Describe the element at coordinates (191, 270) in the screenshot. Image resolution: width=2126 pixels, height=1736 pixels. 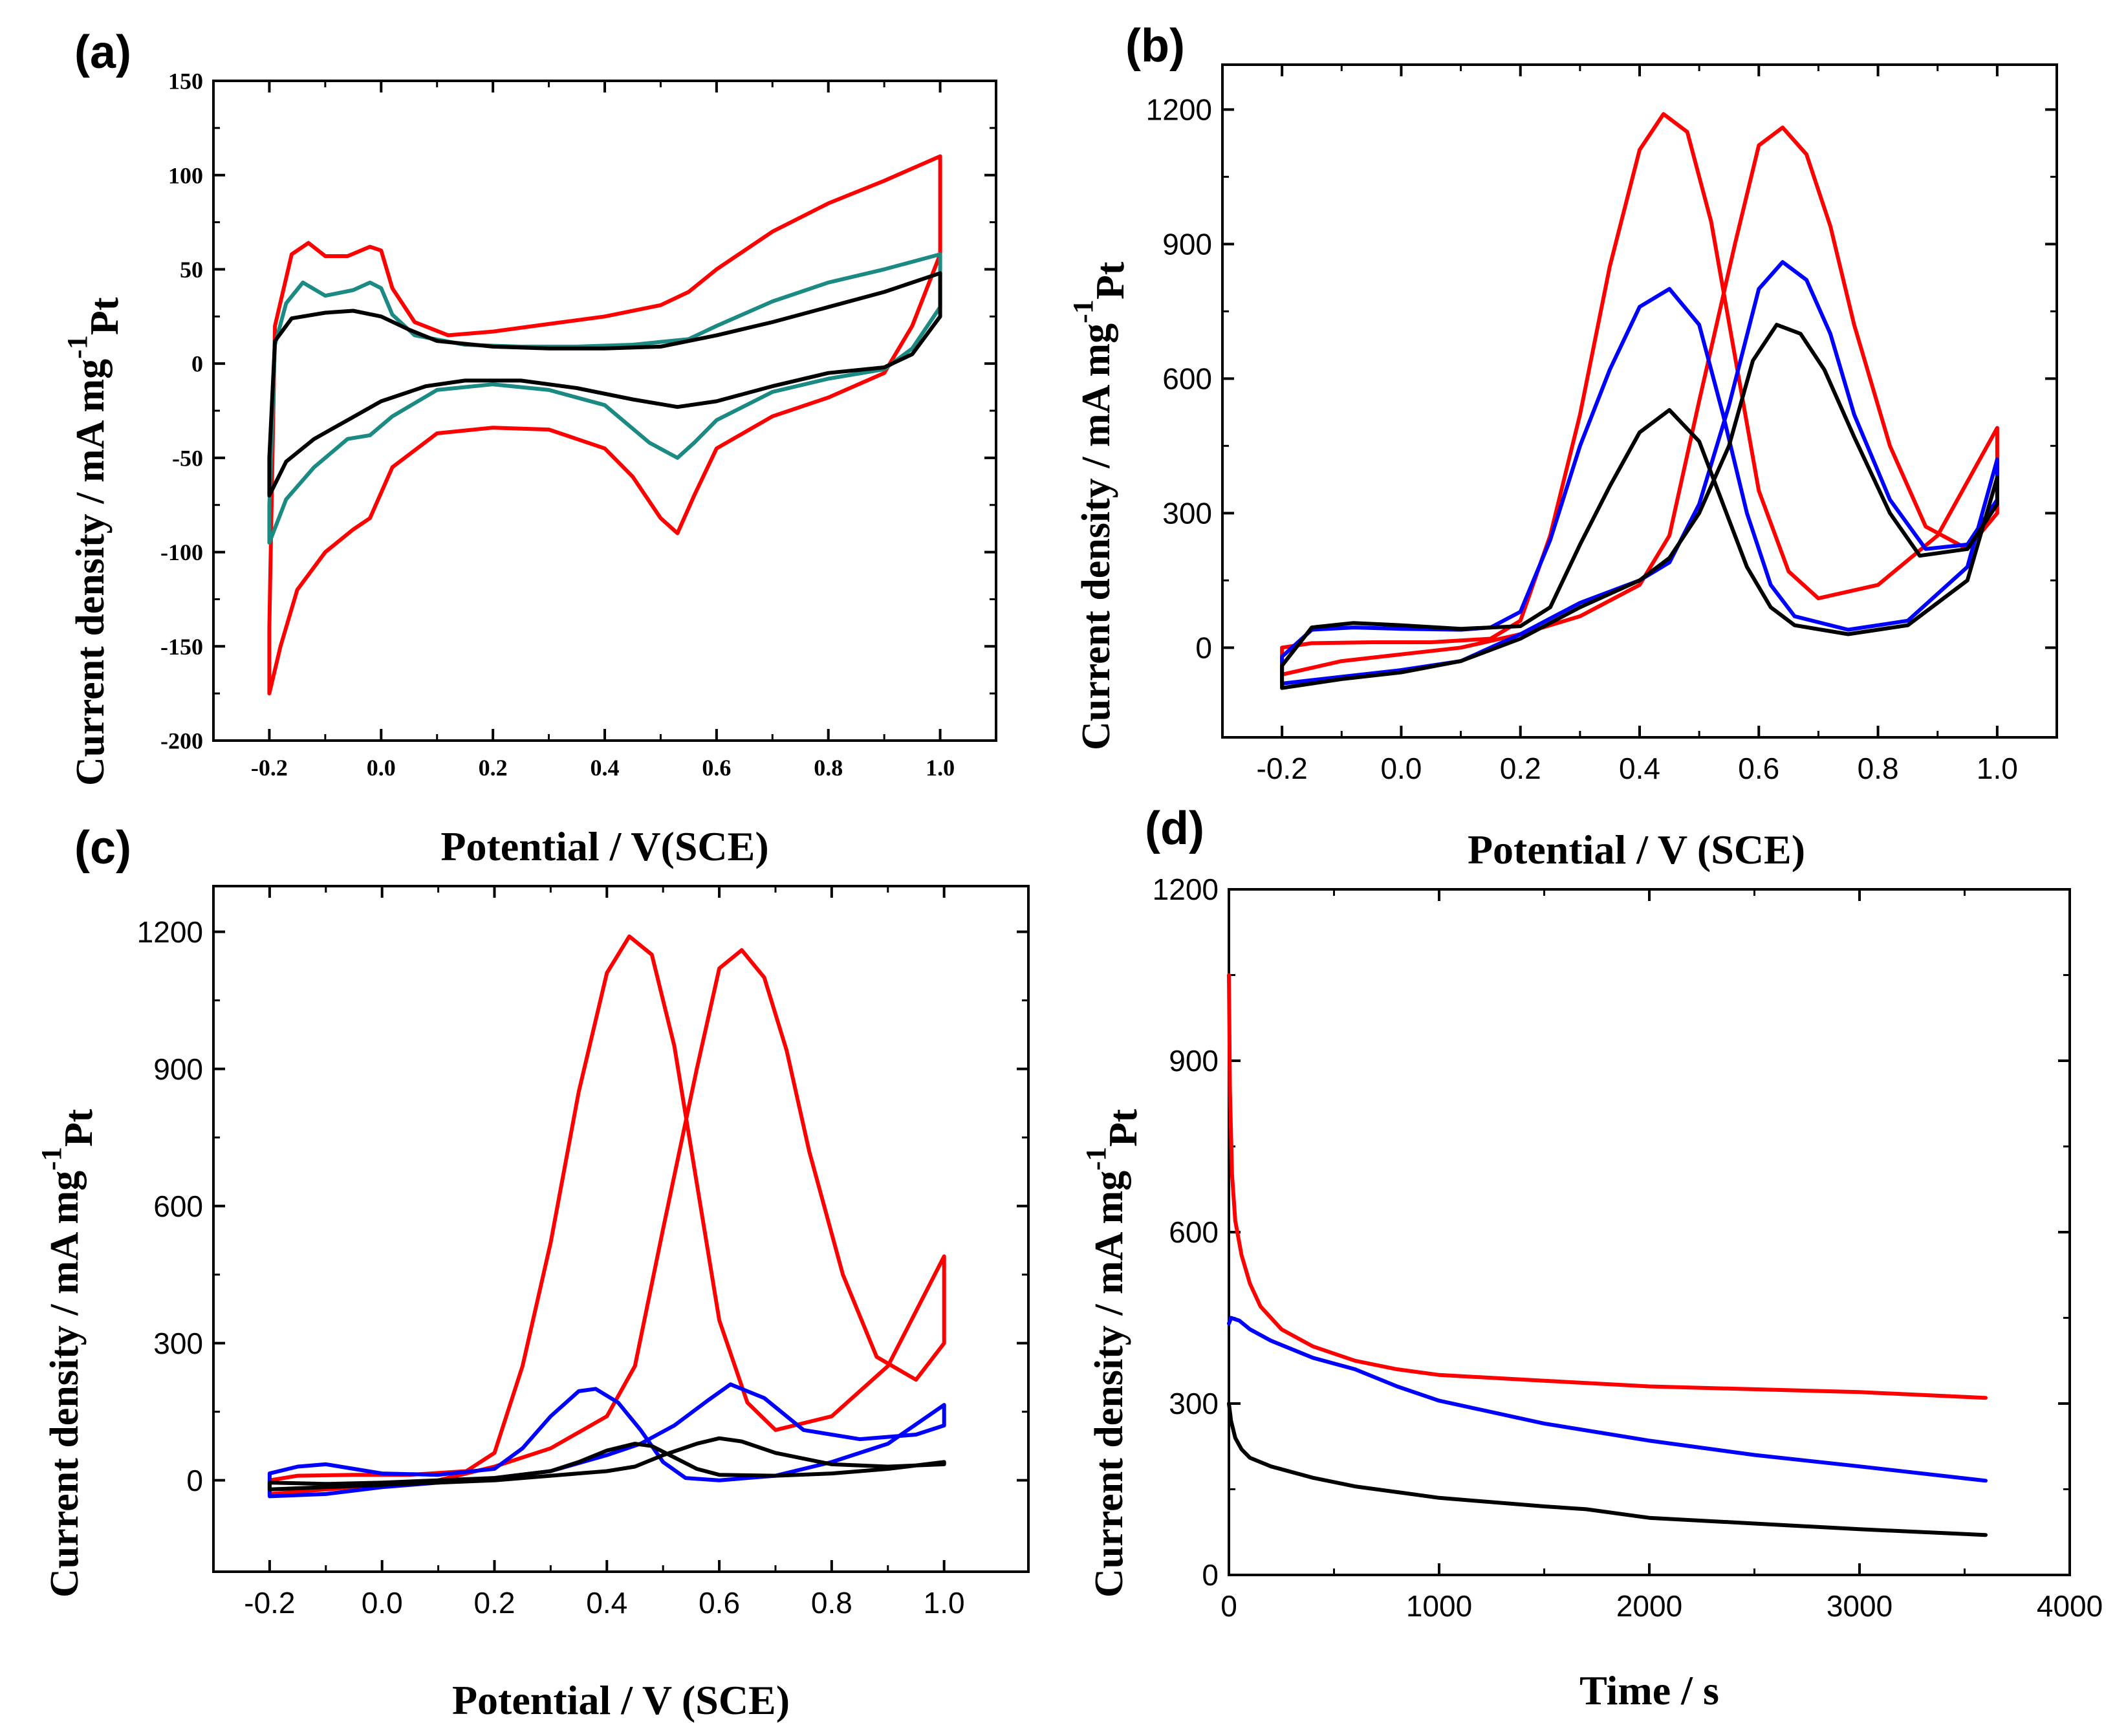
I see `y-tick-label: 50` at that location.